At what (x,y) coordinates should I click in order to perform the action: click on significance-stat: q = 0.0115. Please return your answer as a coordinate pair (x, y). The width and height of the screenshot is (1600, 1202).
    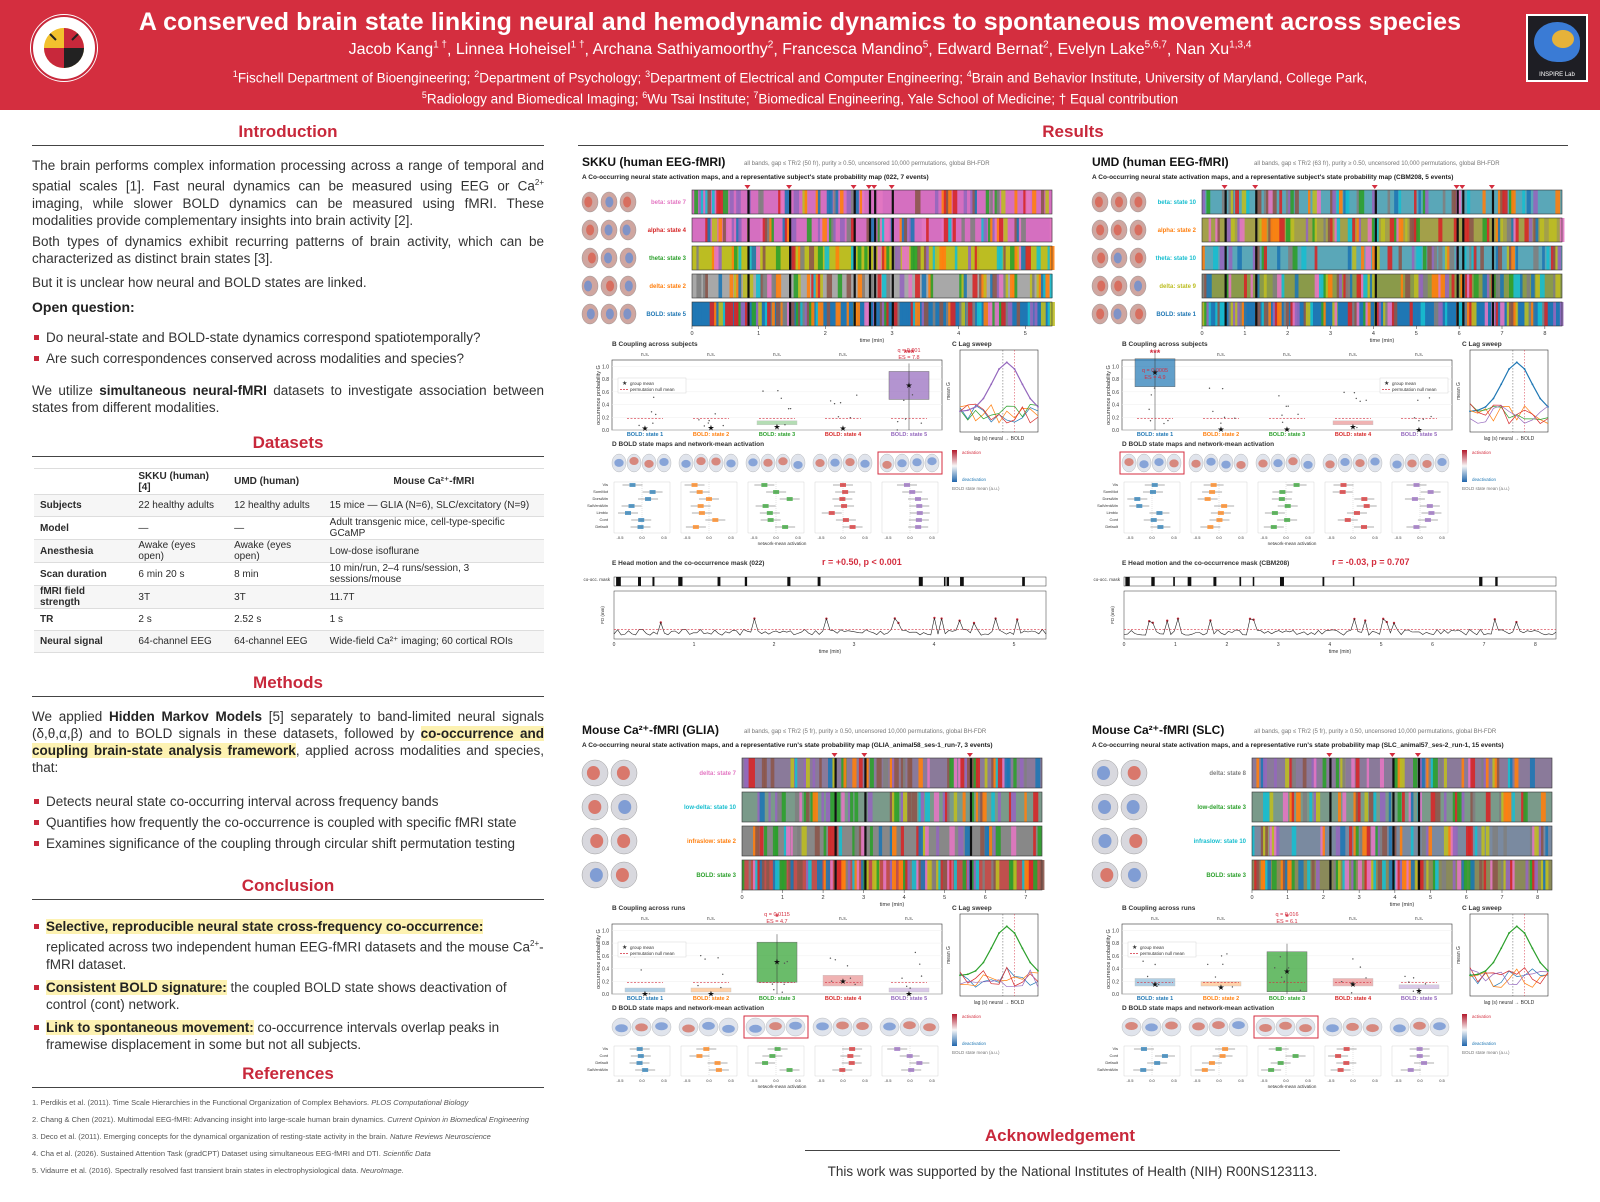
    Looking at the image, I should click on (777, 915).